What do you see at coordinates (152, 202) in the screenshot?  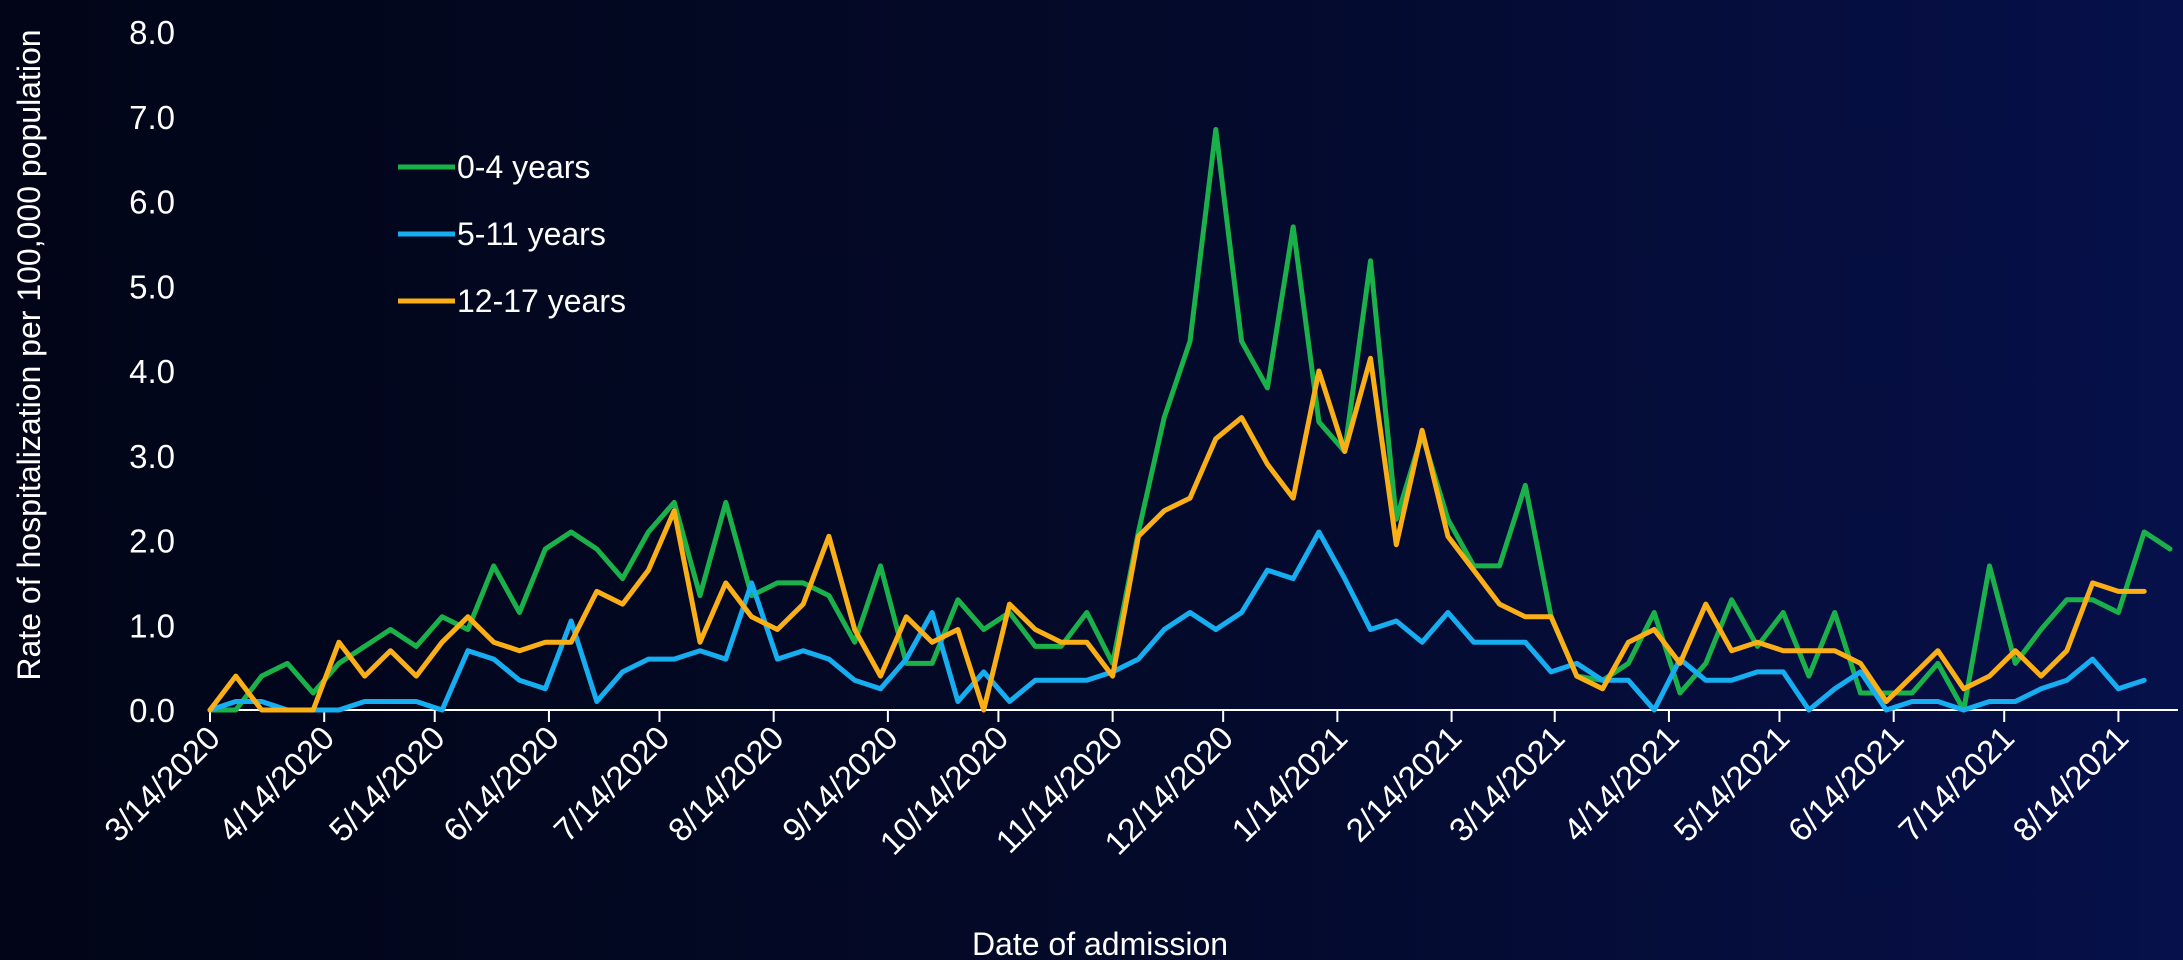 I see `y-tick-label: 6.0` at bounding box center [152, 202].